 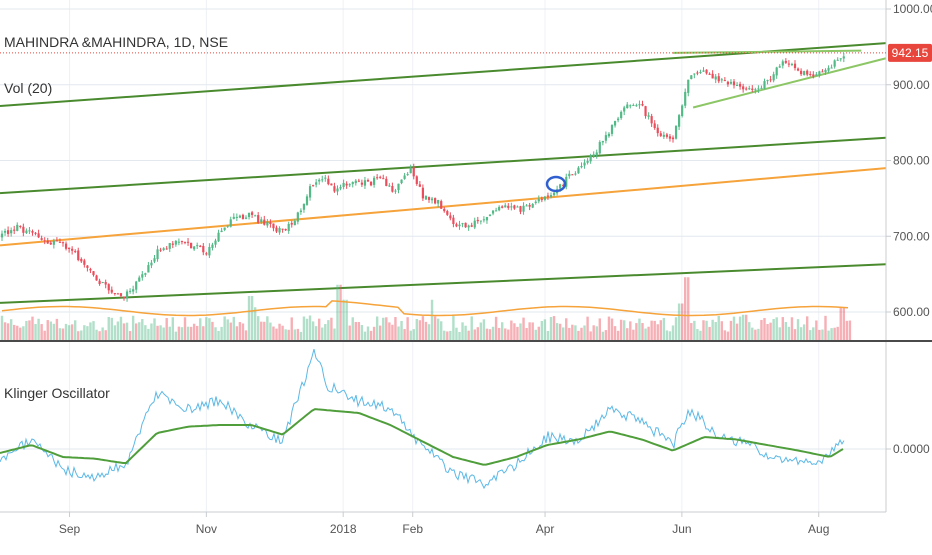 What do you see at coordinates (556, 184) in the screenshot?
I see `highlight-circle` at bounding box center [556, 184].